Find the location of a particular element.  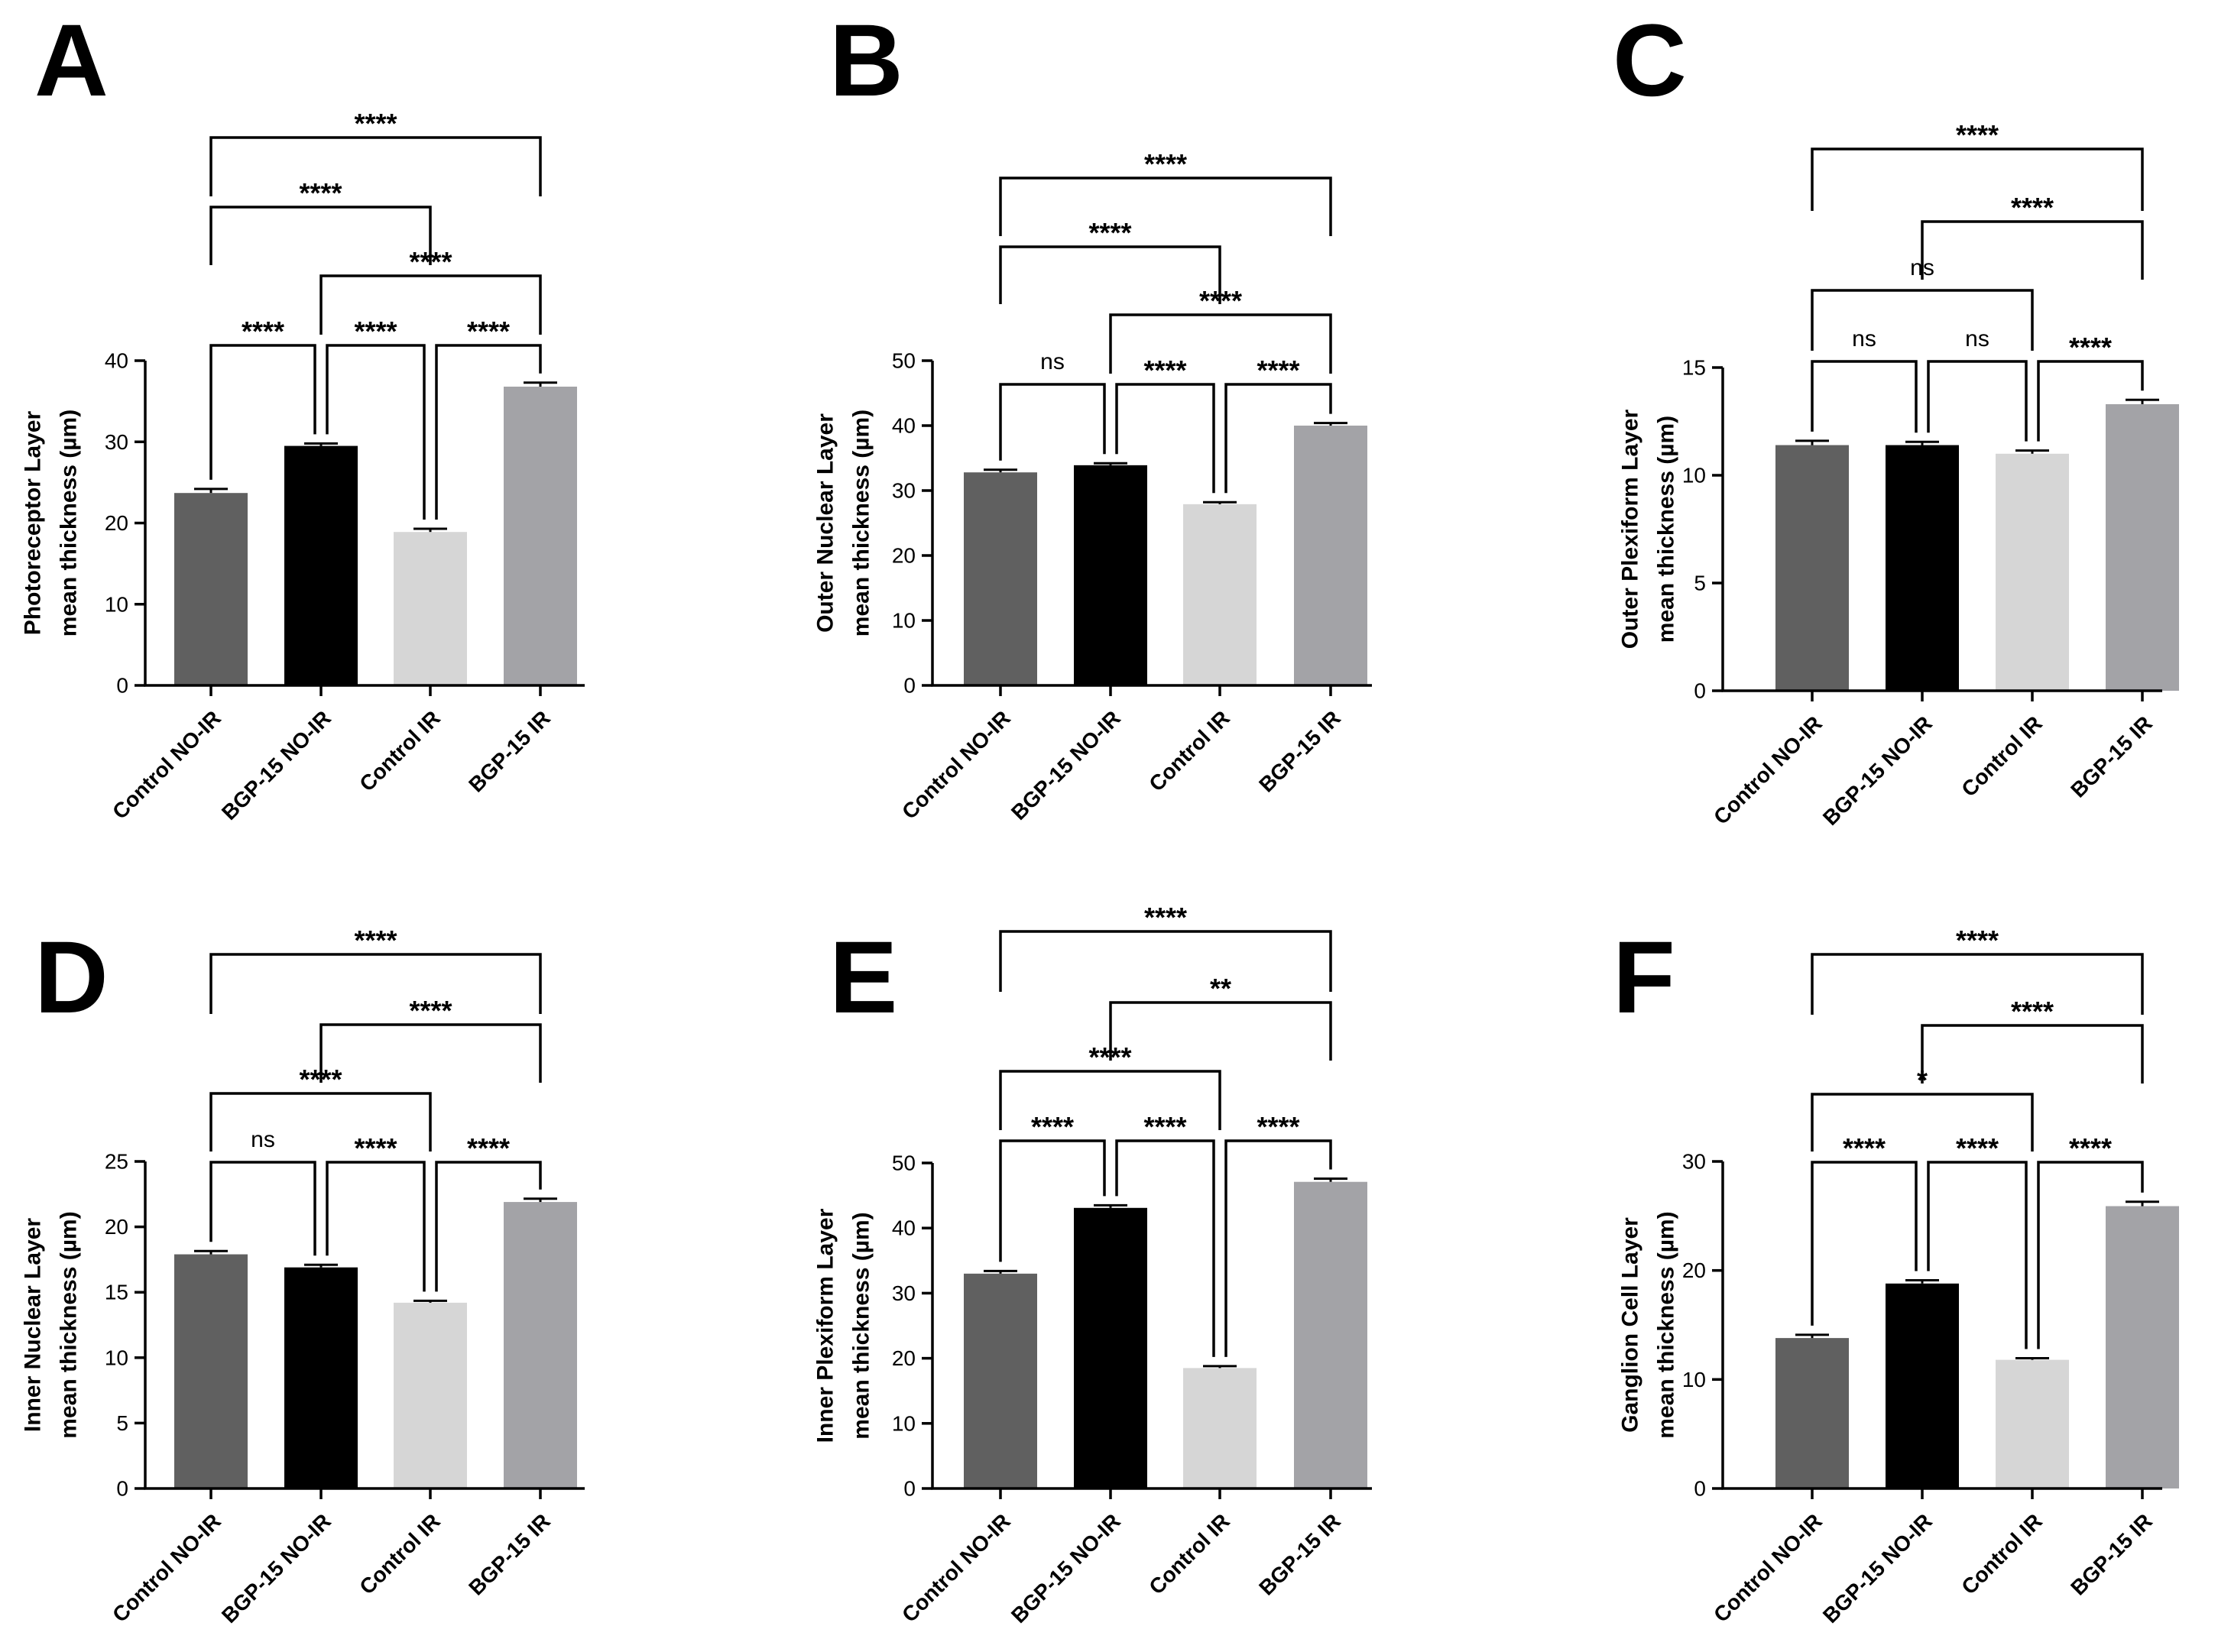

panel-letter: B is located at coordinates (866, 61).